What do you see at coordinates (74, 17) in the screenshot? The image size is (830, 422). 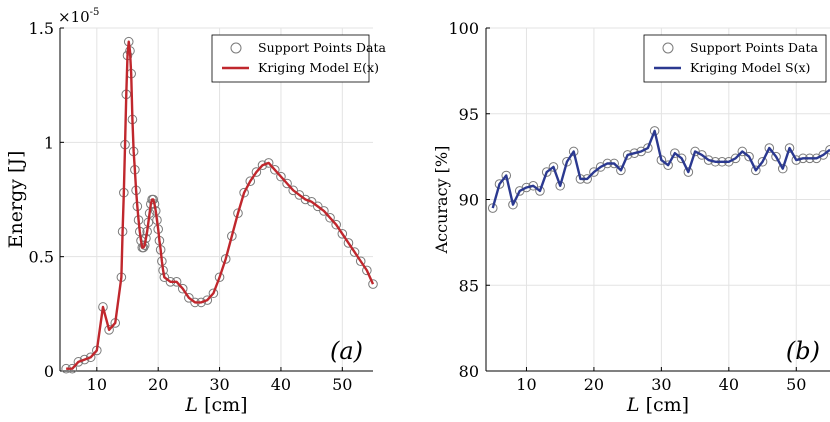 I see `y-multiplier-base: ×10` at bounding box center [74, 17].